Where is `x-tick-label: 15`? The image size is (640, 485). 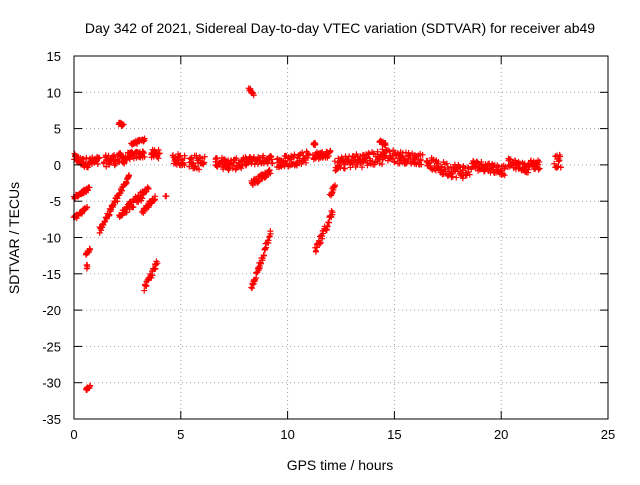 x-tick-label: 15 is located at coordinates (394, 434).